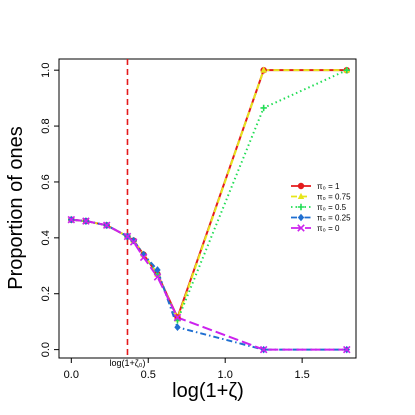  I want to click on y-tick-label: 0.8, so click(46, 125).